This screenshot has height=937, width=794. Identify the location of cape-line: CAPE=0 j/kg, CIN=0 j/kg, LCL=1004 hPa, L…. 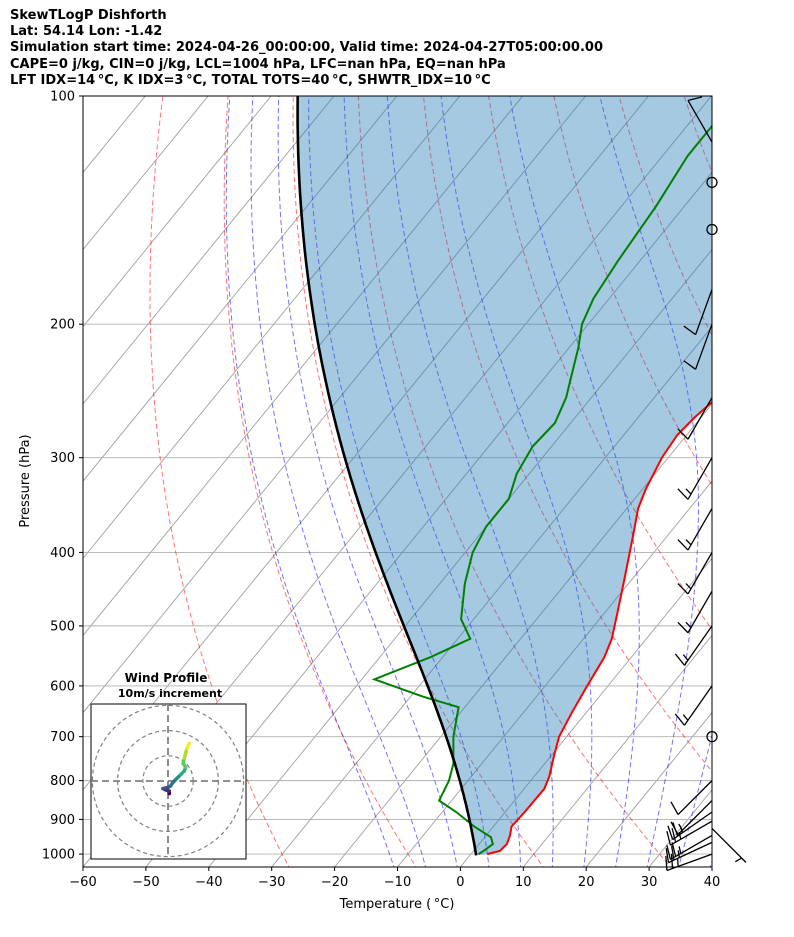
(258, 64).